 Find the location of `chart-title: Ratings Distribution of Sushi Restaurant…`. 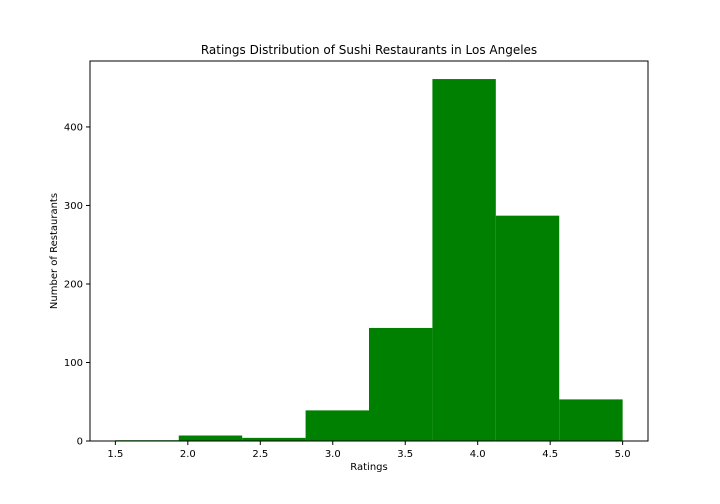

chart-title: Ratings Distribution of Sushi Restaurant… is located at coordinates (369, 50).